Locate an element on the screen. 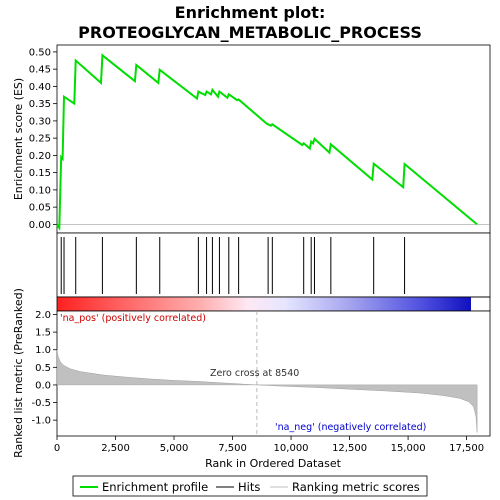  metric-ylabel: Ranked list metric (PreRanked) is located at coordinates (18, 373).